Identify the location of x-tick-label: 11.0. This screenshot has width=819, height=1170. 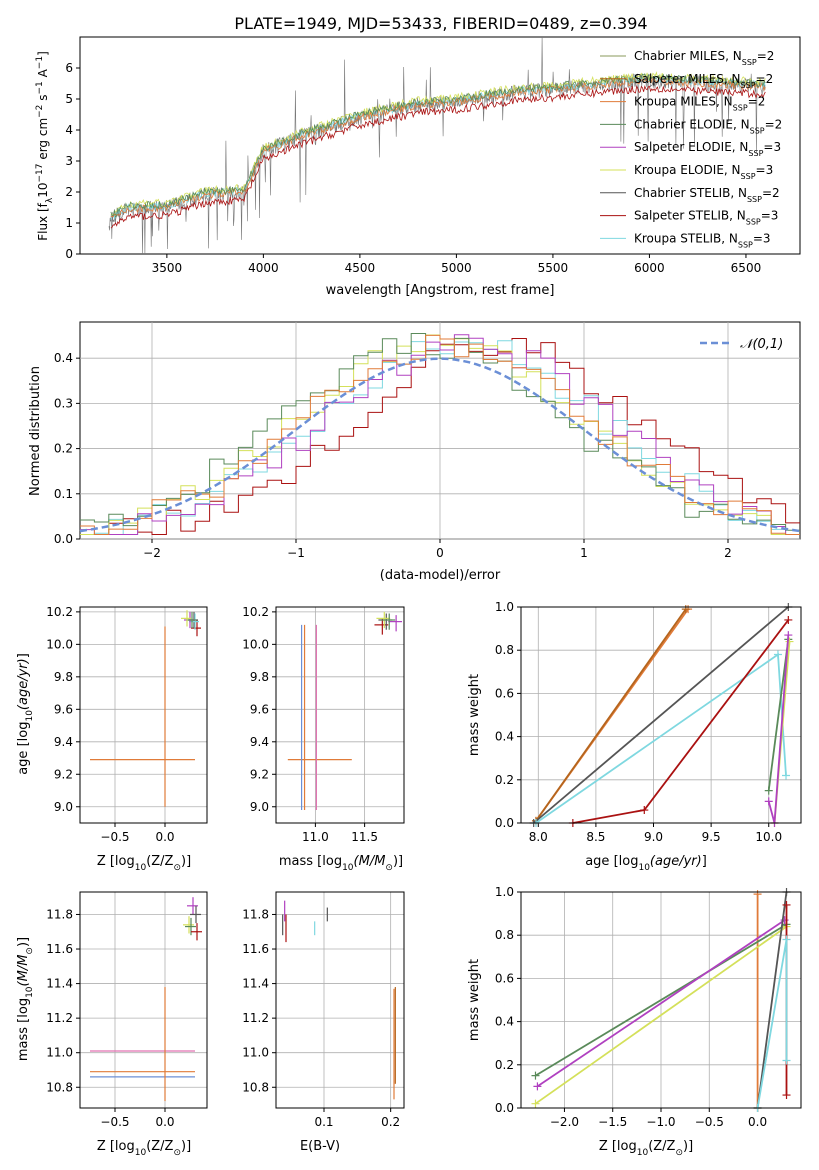
(315, 837).